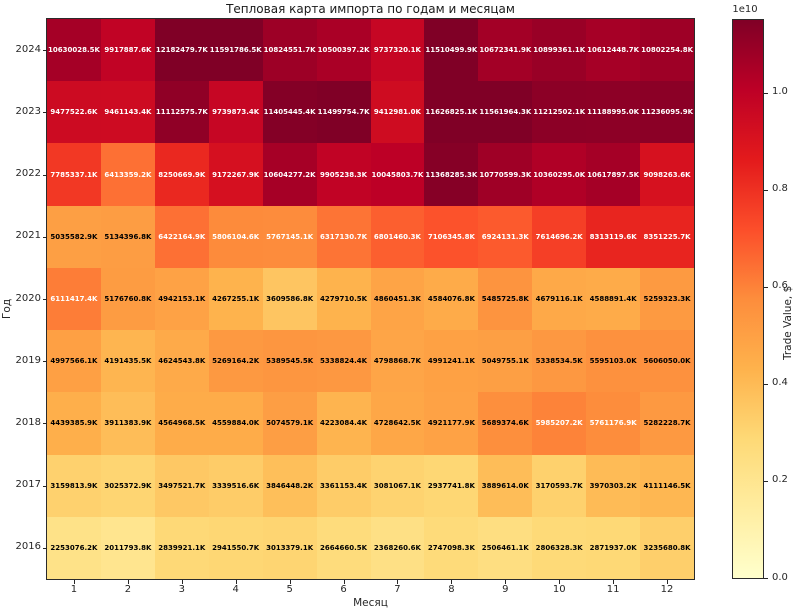 The height and width of the screenshot is (613, 800). I want to click on heatmap-cell: 5338534.5K, so click(559, 361).